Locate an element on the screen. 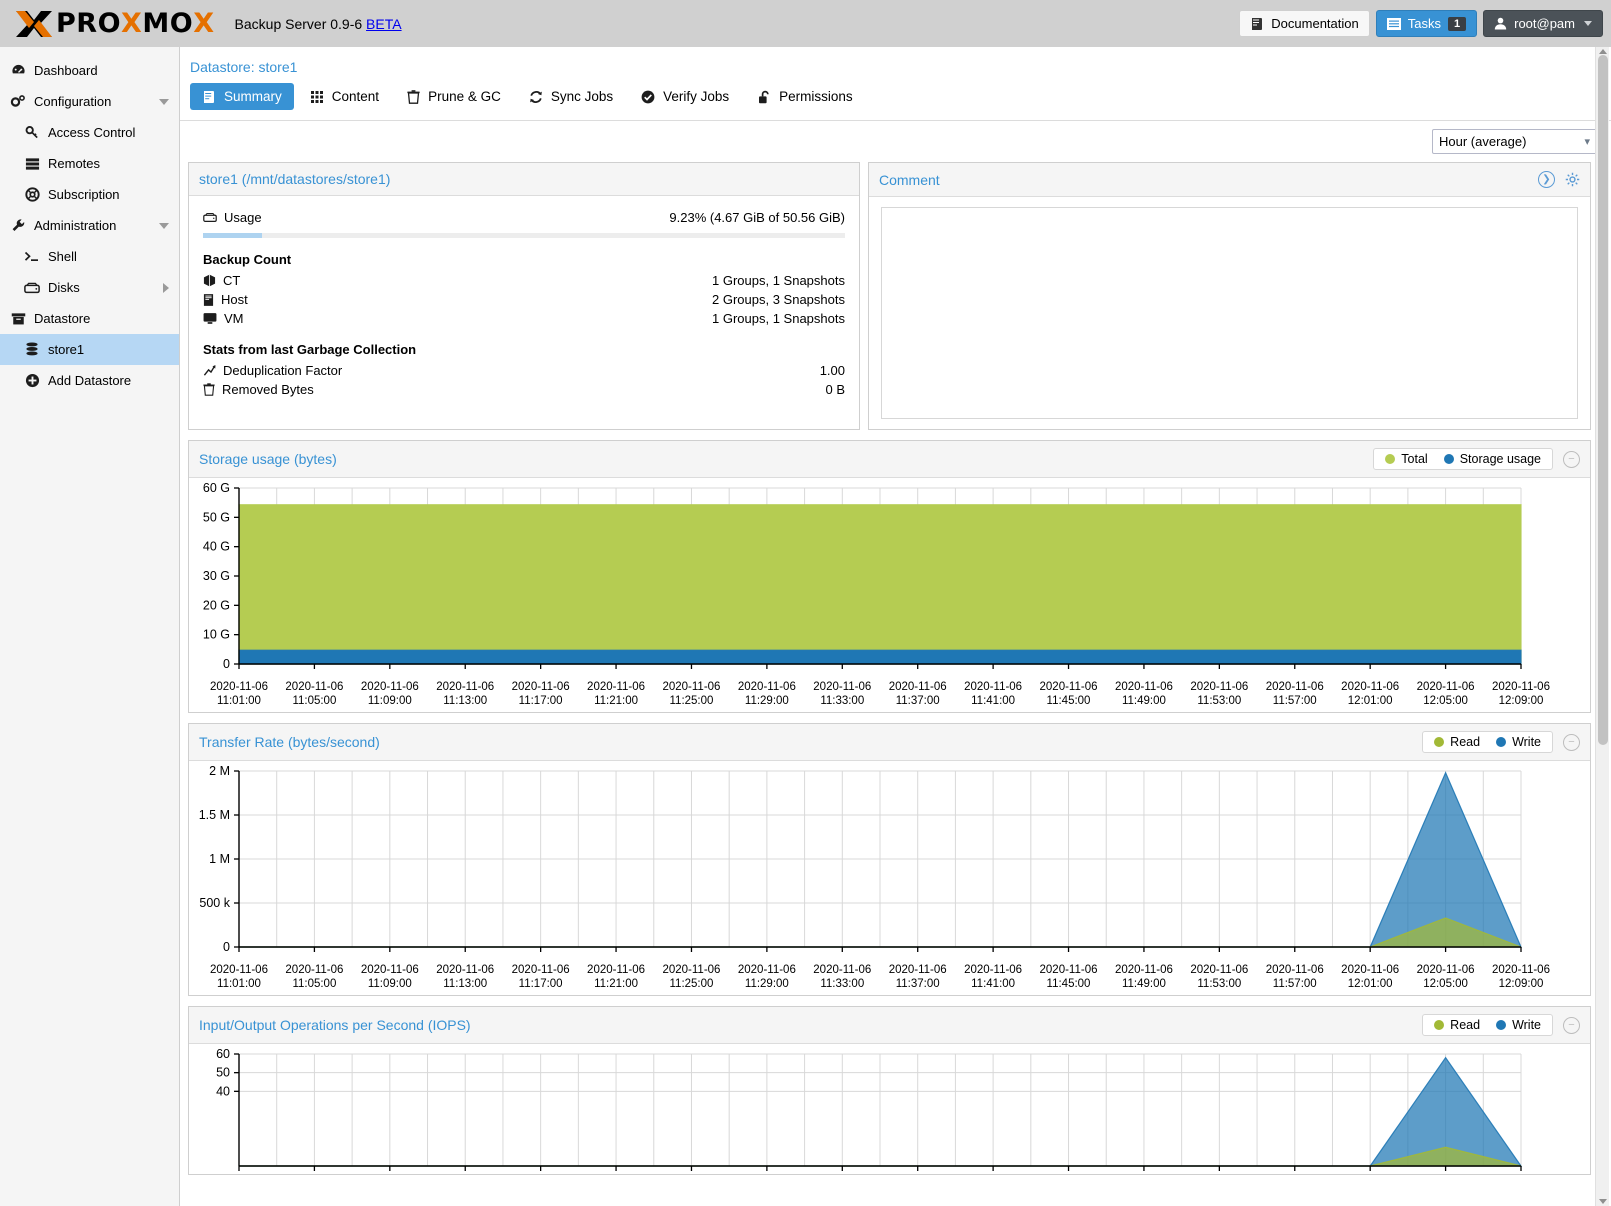 This screenshot has width=1611, height=1206. usage-progress-bar is located at coordinates (524, 235).